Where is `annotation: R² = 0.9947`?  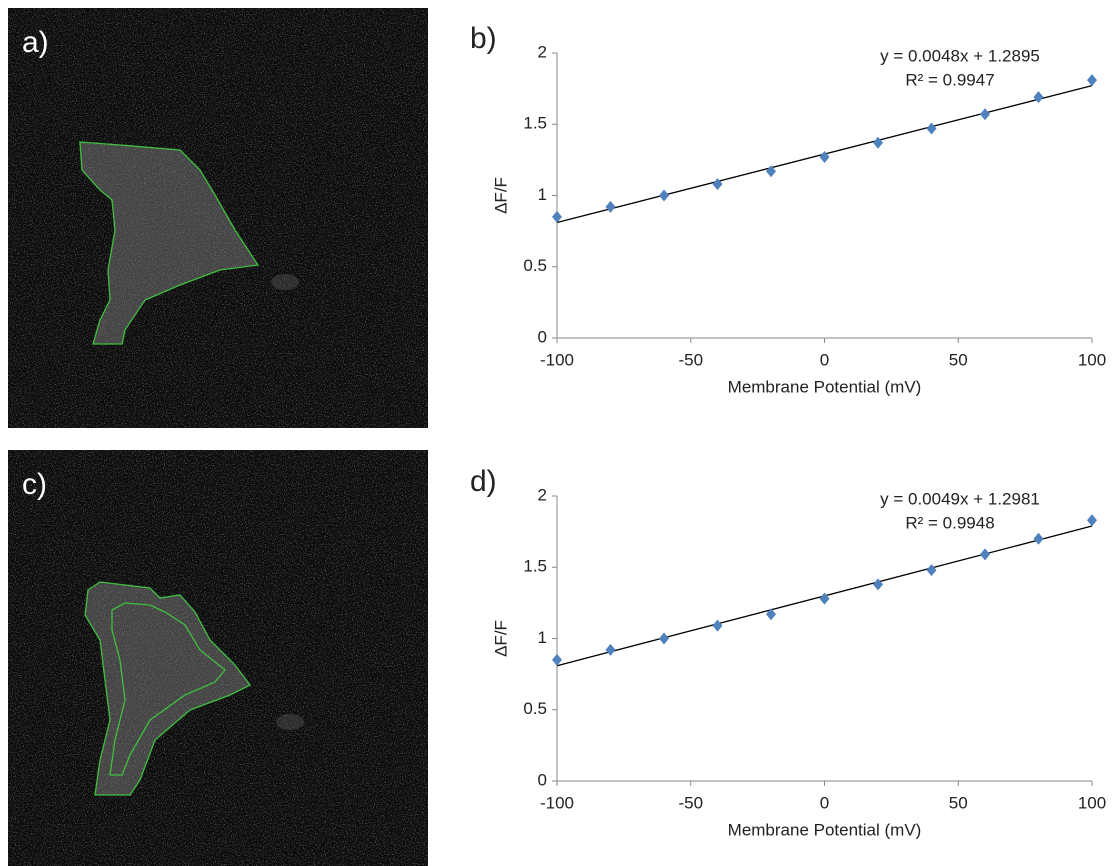
annotation: R² = 0.9947 is located at coordinates (949, 79).